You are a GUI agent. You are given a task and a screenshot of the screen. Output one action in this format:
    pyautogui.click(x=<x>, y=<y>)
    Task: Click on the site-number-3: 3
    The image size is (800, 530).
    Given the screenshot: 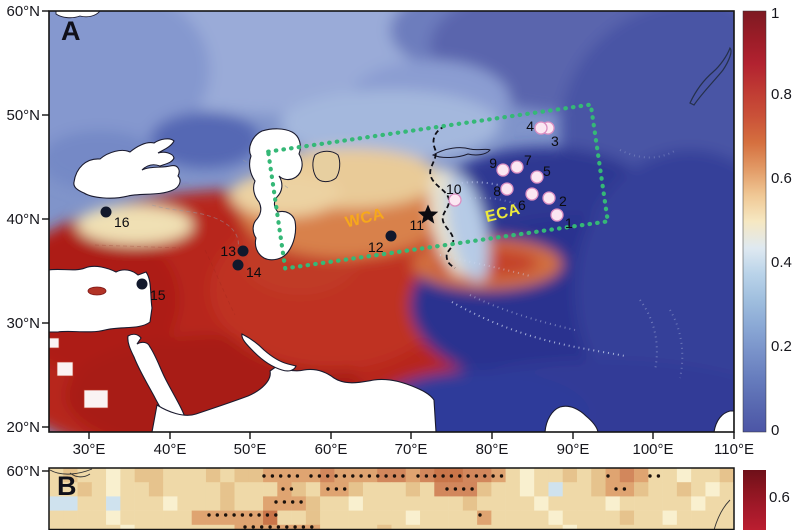 What is the action you would take?
    pyautogui.click(x=555, y=141)
    